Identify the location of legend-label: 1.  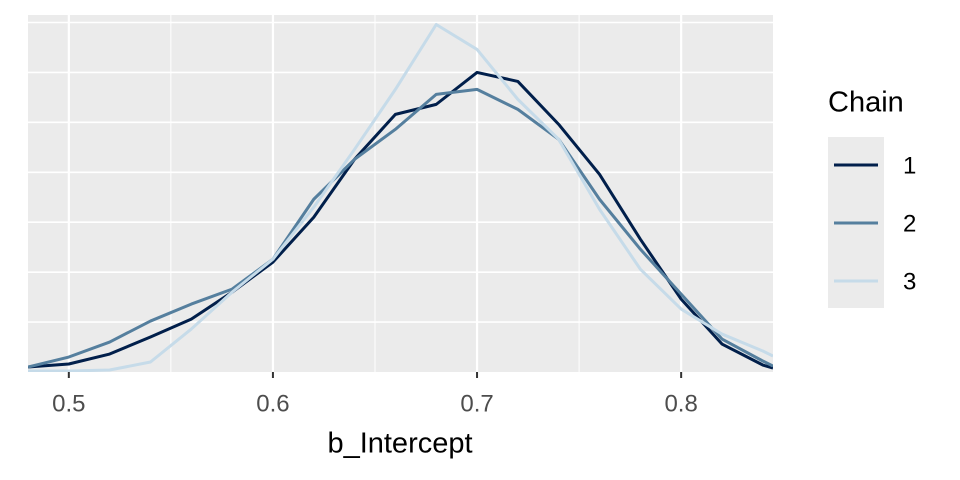
(909, 165).